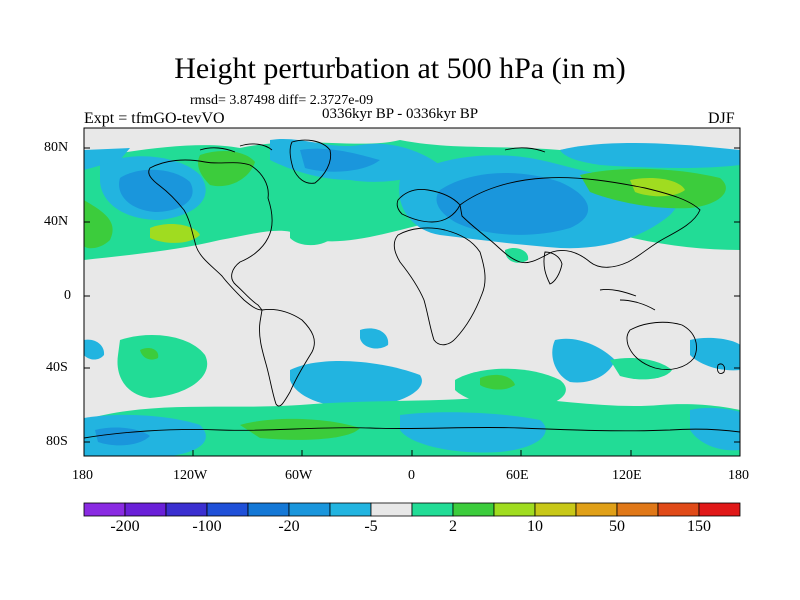 This screenshot has width=800, height=600. What do you see at coordinates (289, 526) in the screenshot?
I see `colorbar-label: -20` at bounding box center [289, 526].